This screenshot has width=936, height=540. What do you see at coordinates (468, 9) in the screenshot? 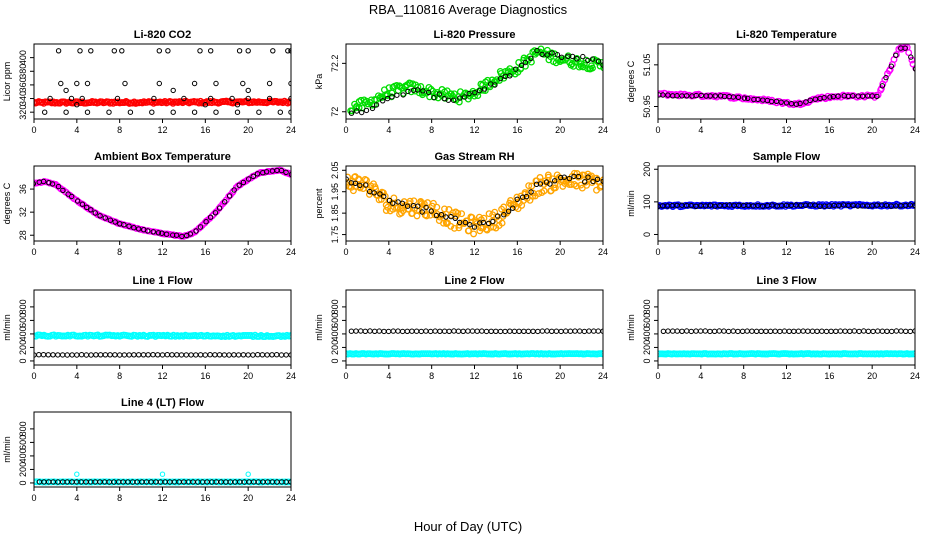
I see `figure-title: RBA_110816 Average Diagnostics` at bounding box center [468, 9].